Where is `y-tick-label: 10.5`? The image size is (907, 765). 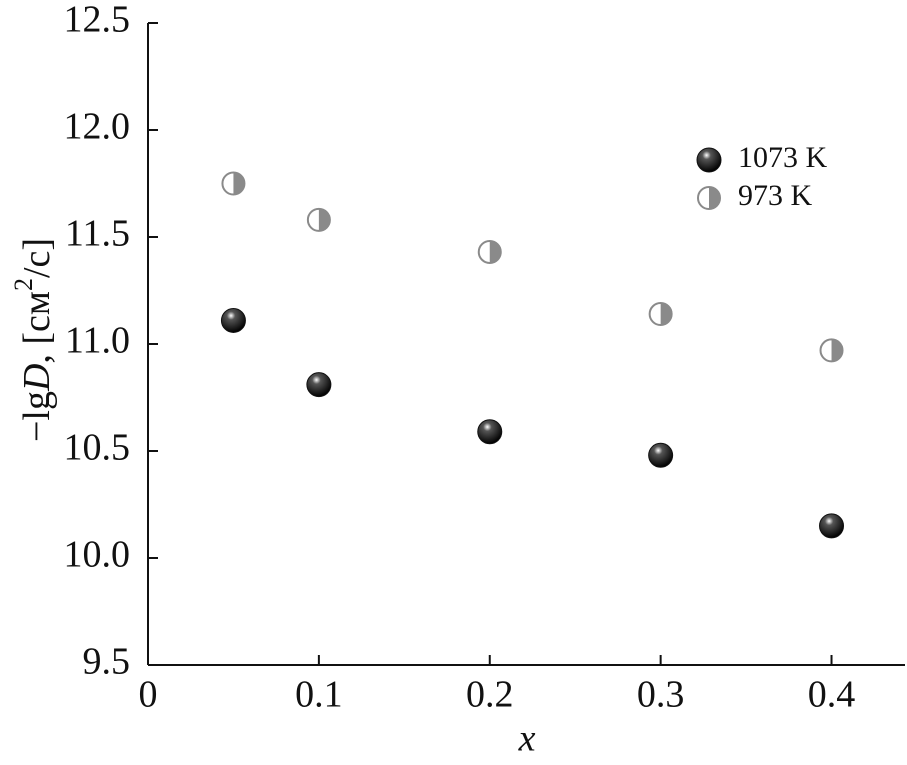 y-tick-label: 10.5 is located at coordinates (97, 448).